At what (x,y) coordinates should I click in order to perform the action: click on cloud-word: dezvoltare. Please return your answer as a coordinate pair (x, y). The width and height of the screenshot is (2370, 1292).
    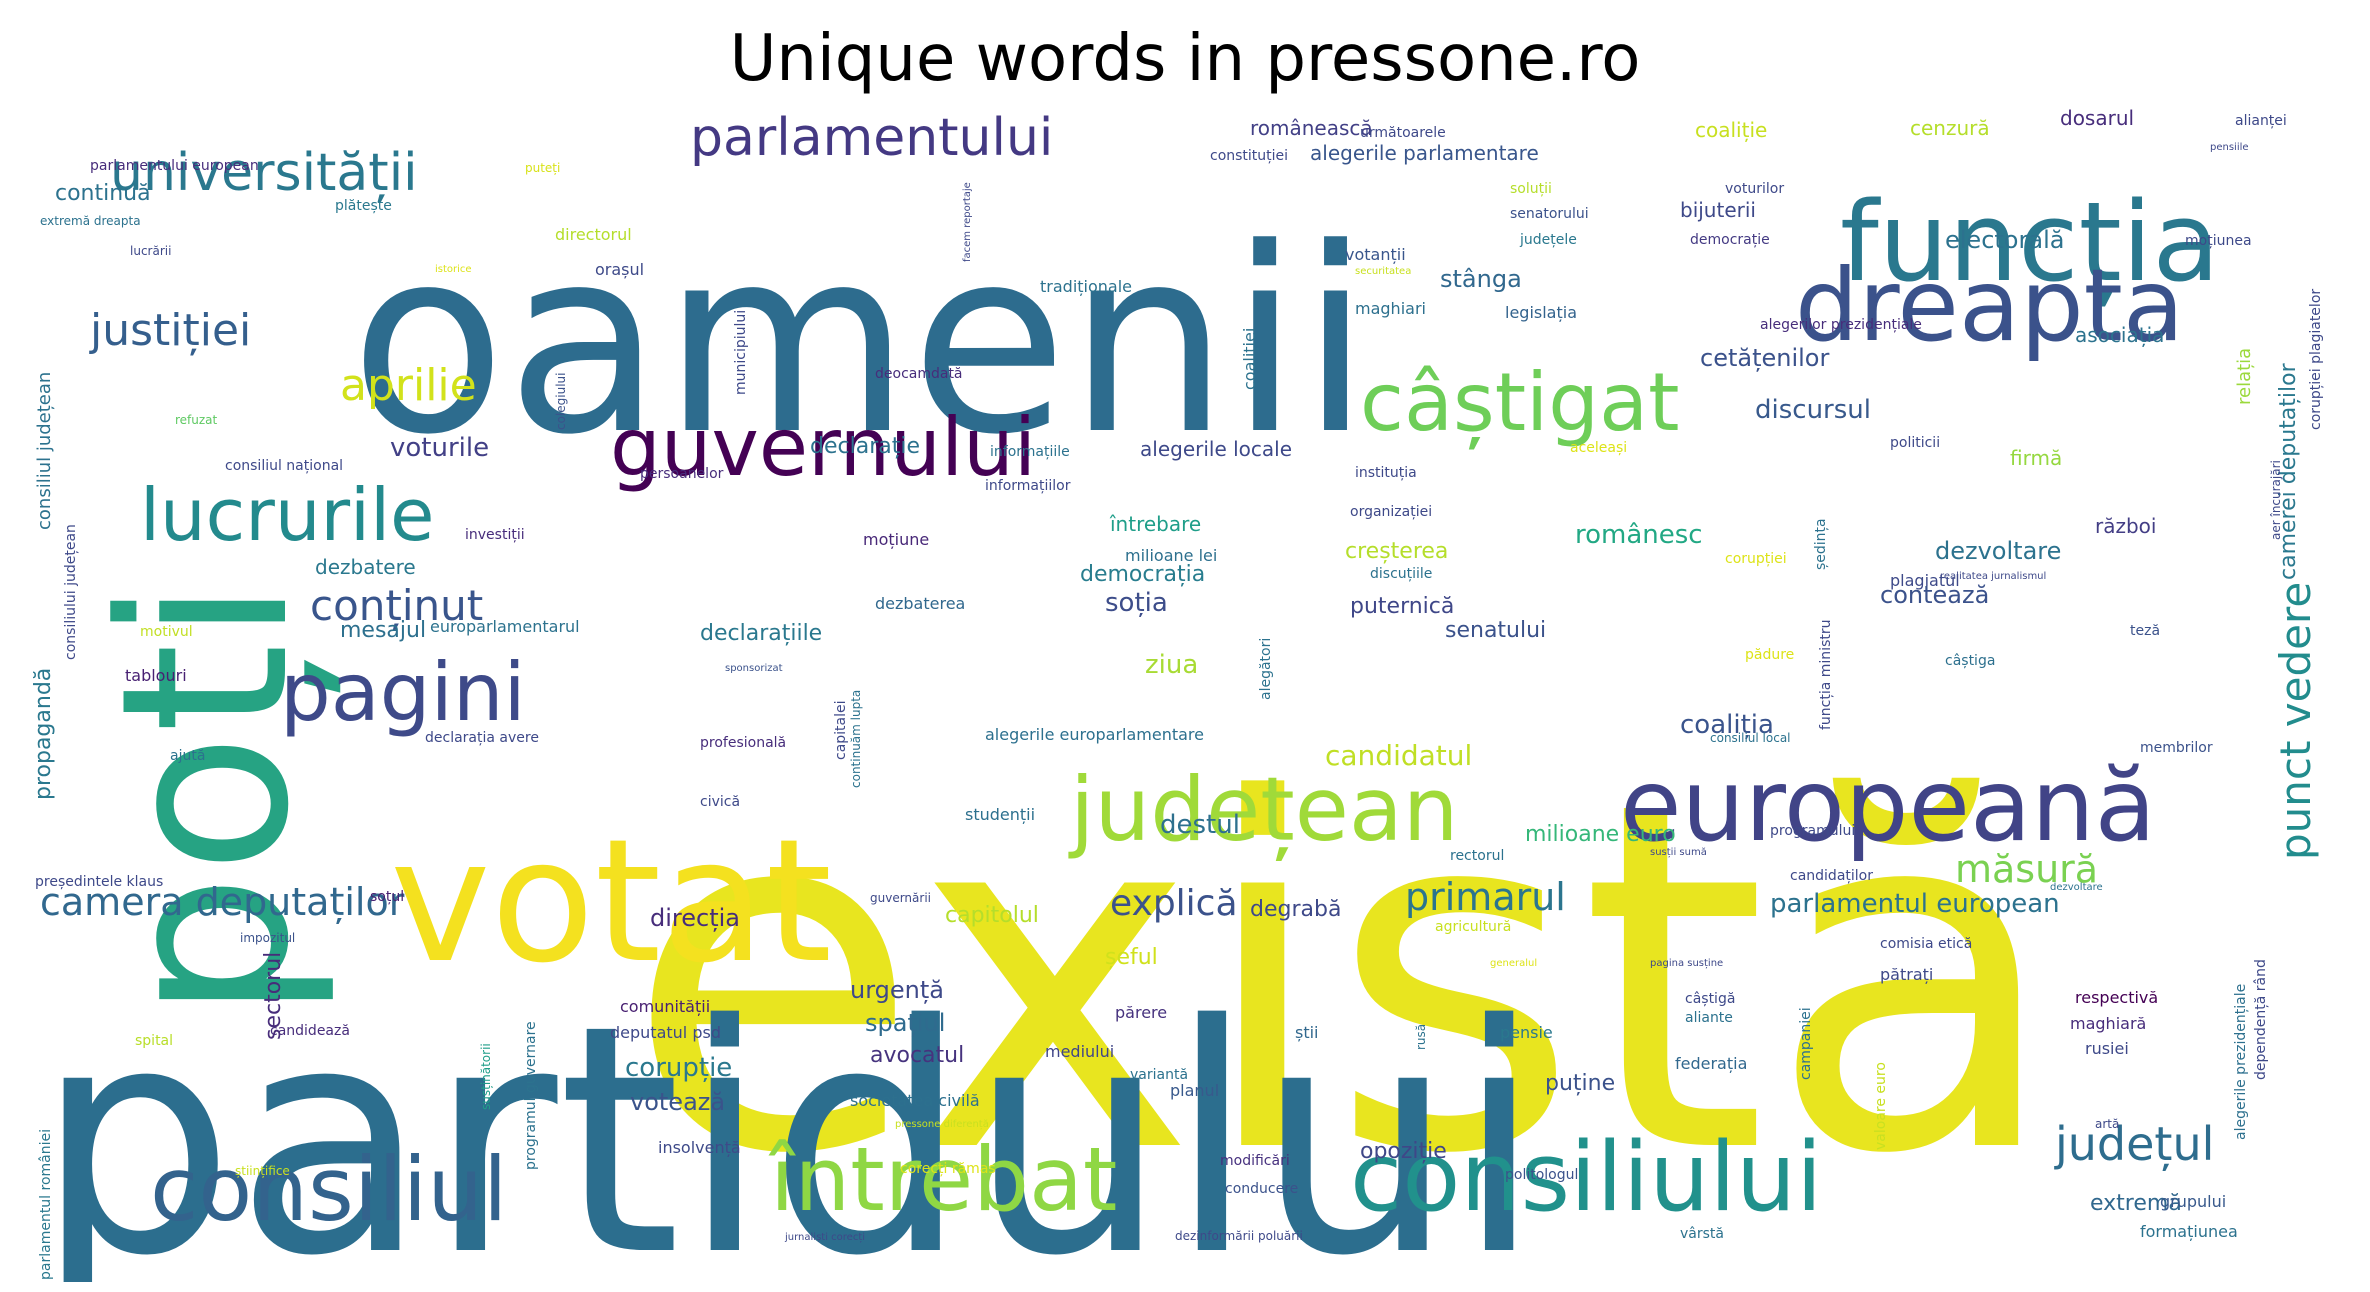
    Looking at the image, I should click on (1998, 551).